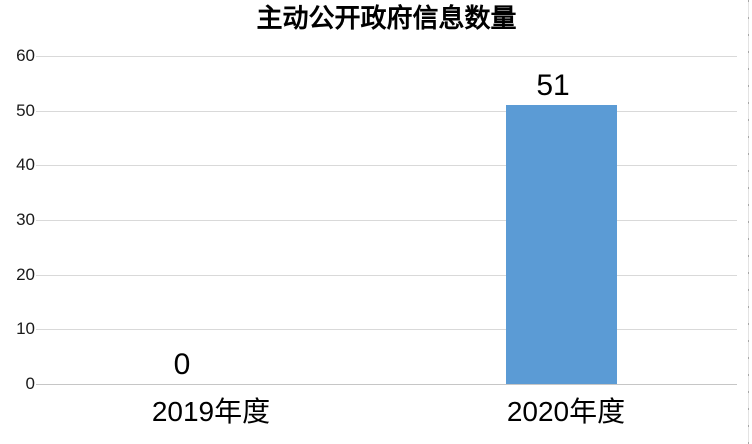 The width and height of the screenshot is (752, 444). I want to click on data-label: 51, so click(553, 85).